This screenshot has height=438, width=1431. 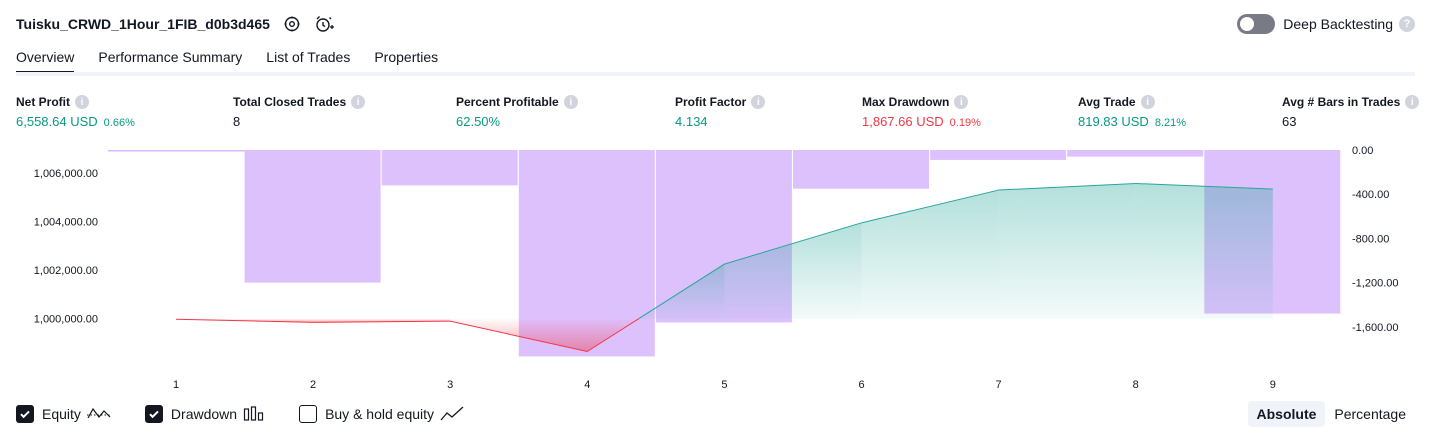 I want to click on right-axis-tick-label: -1,600.00, so click(x=1375, y=328).